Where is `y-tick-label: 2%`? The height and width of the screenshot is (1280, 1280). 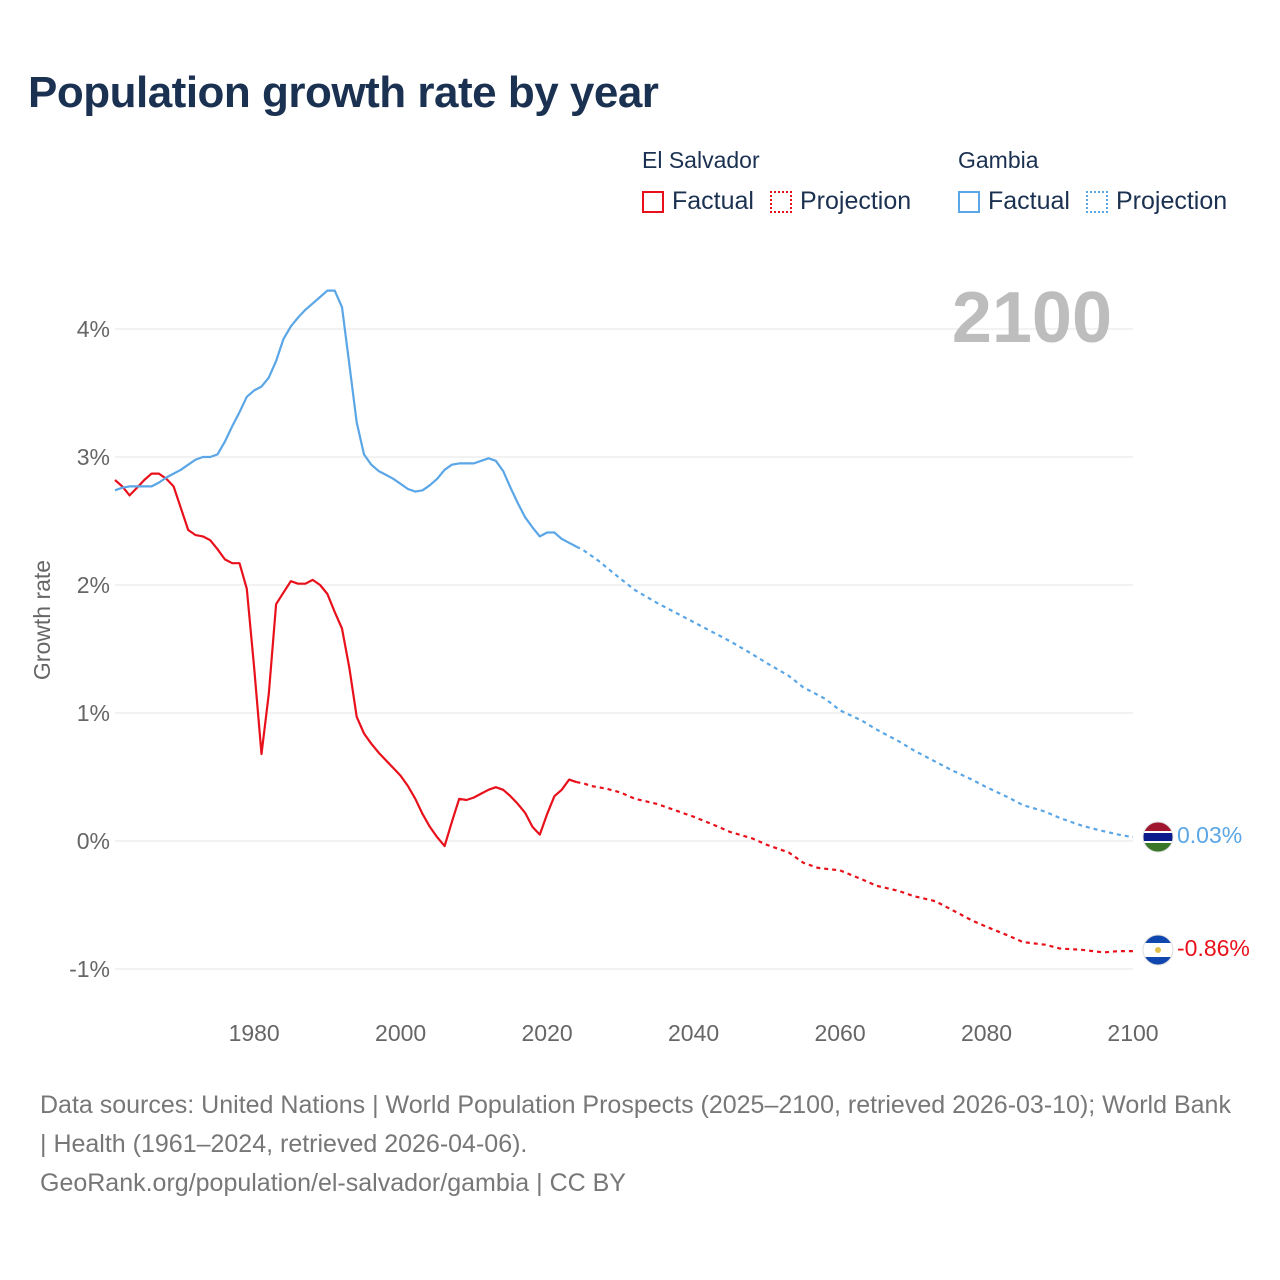
y-tick-label: 2% is located at coordinates (93, 585).